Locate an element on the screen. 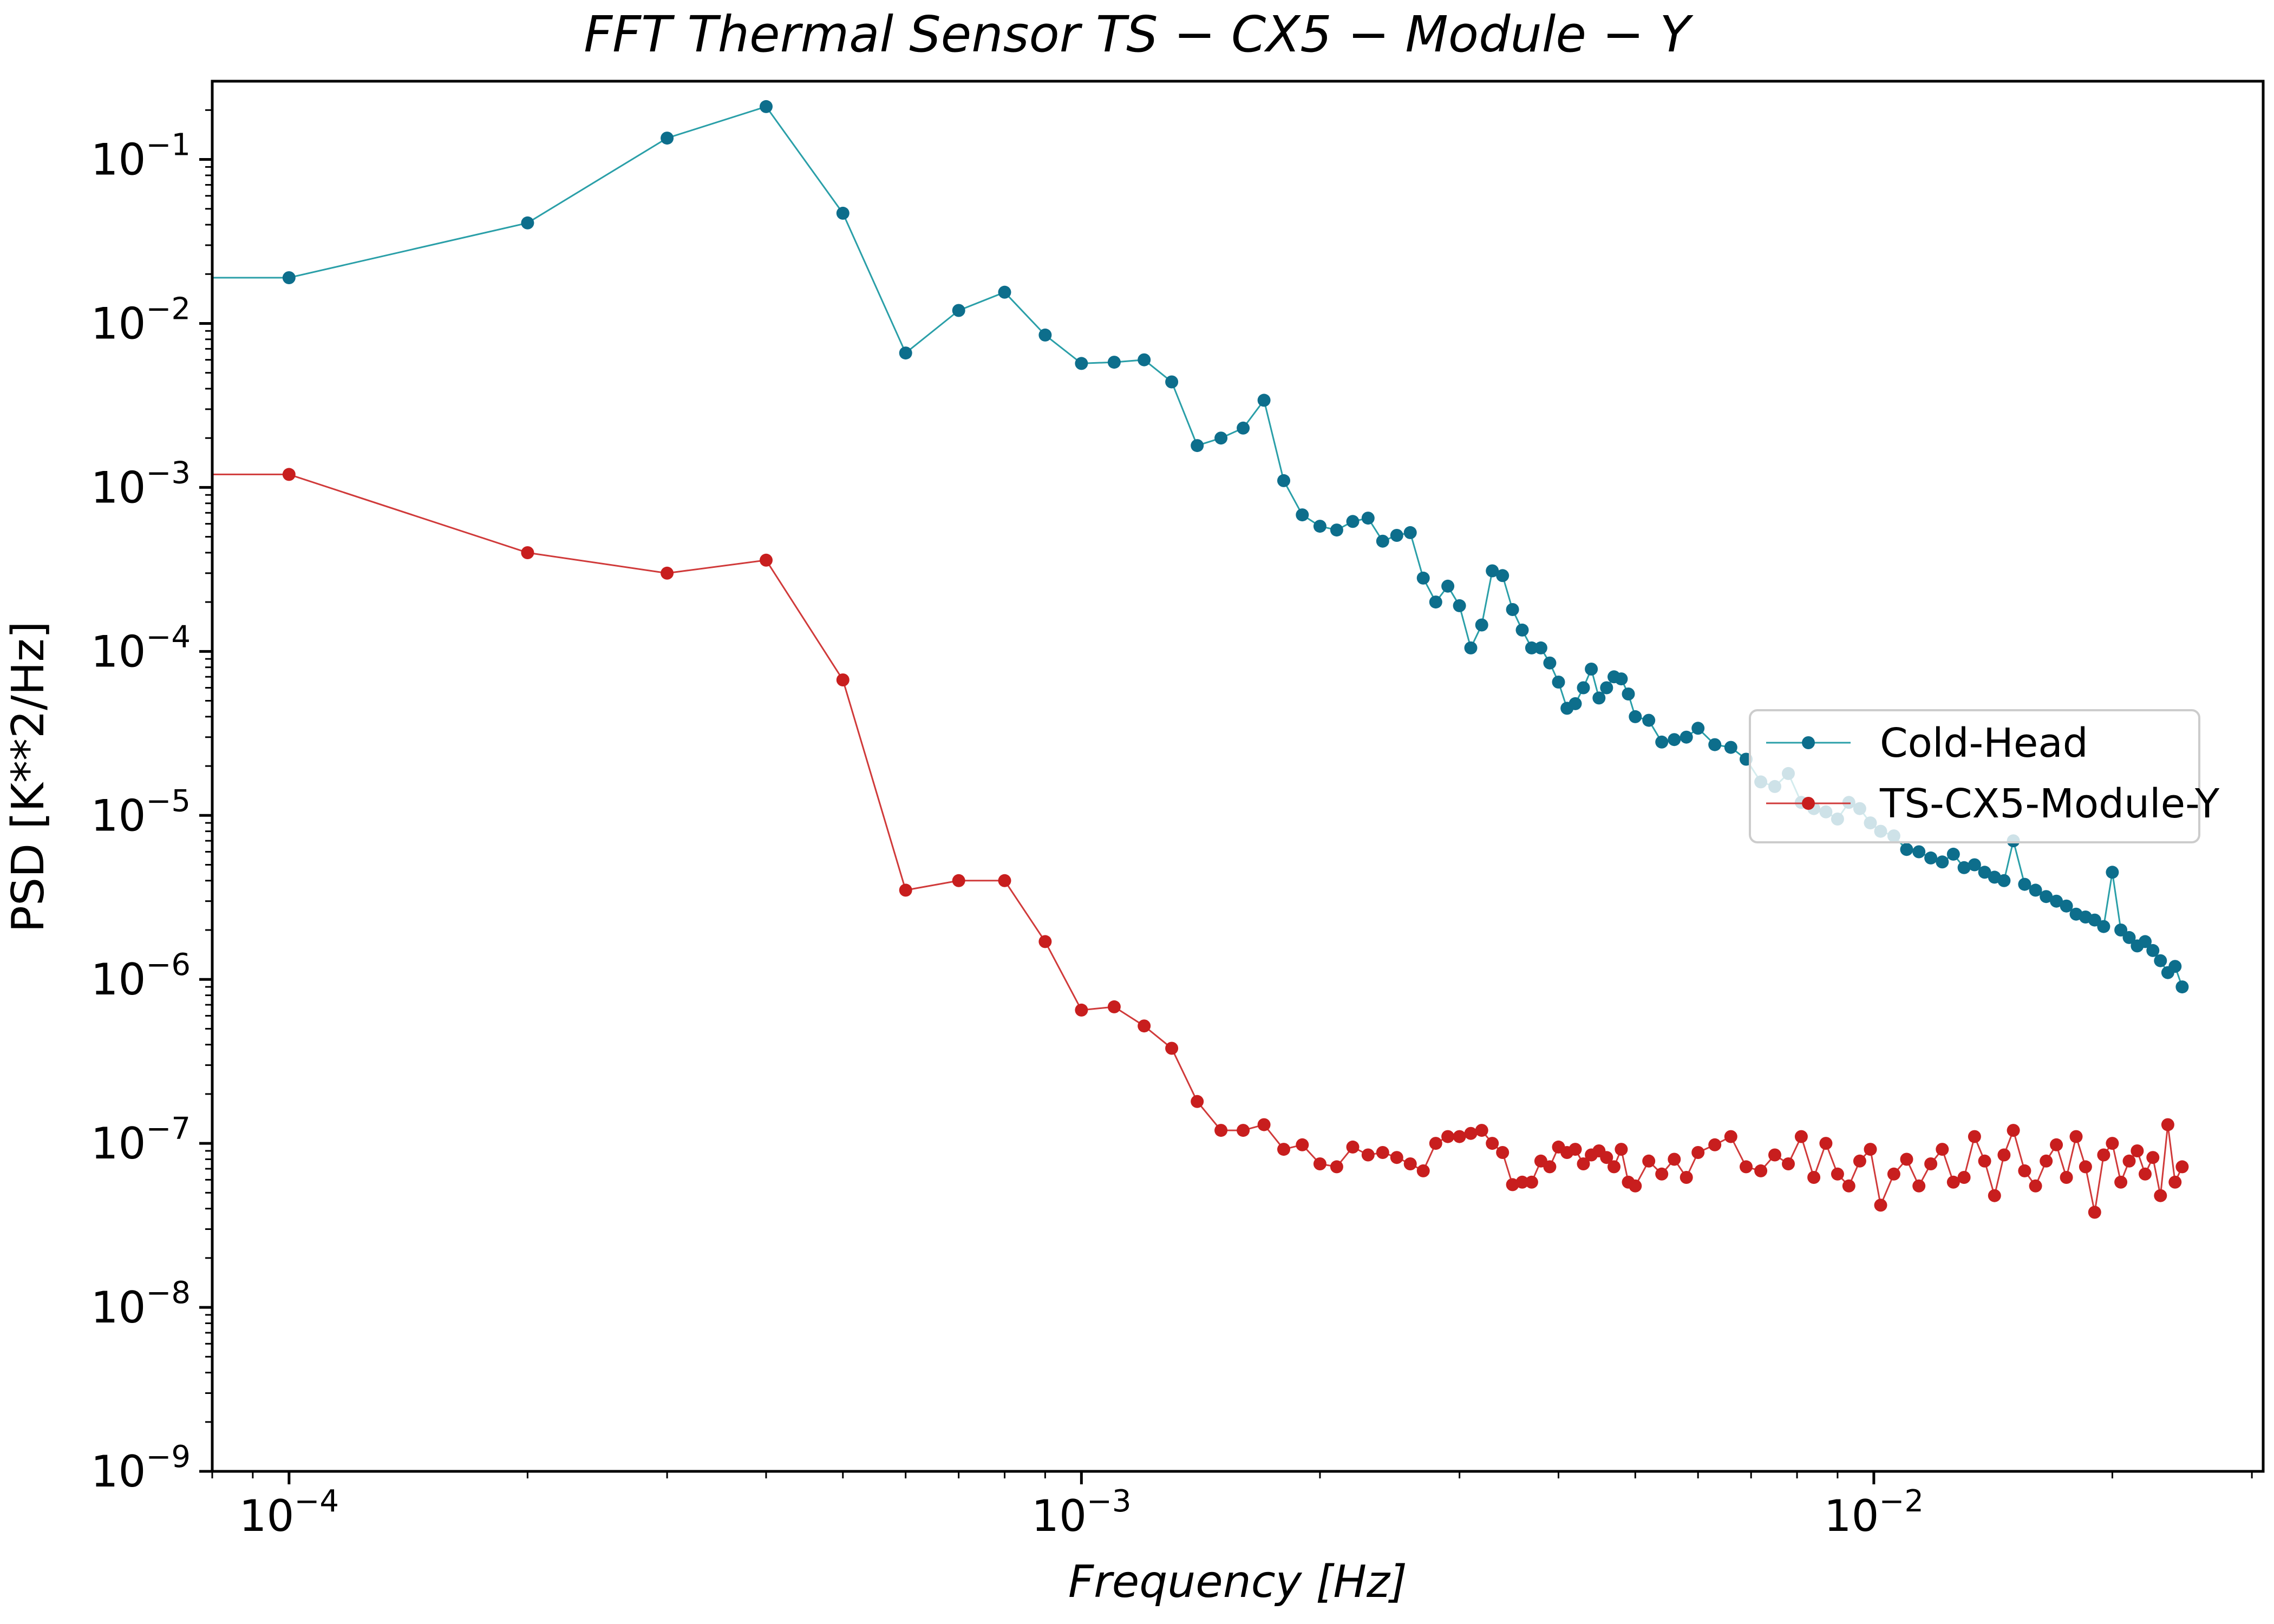 The image size is (2274, 1624). legend-marker is located at coordinates (1809, 743).